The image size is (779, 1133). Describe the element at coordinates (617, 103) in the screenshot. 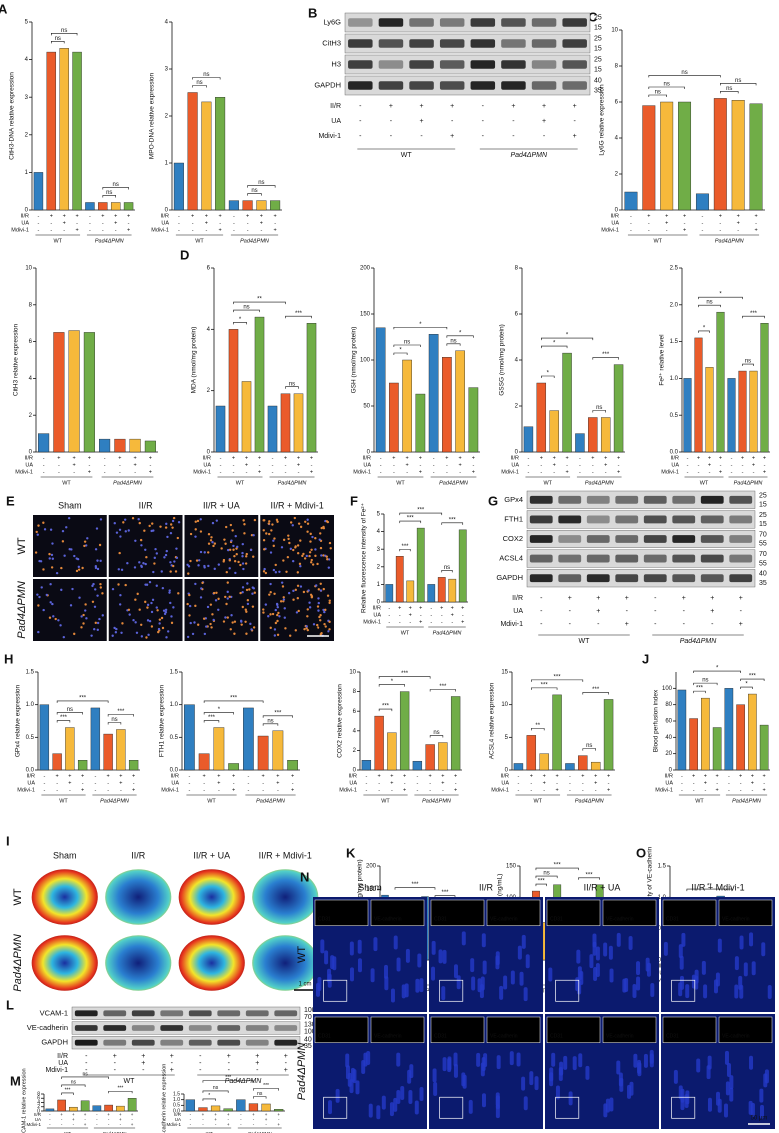

I see `y-tick-label: 6` at that location.